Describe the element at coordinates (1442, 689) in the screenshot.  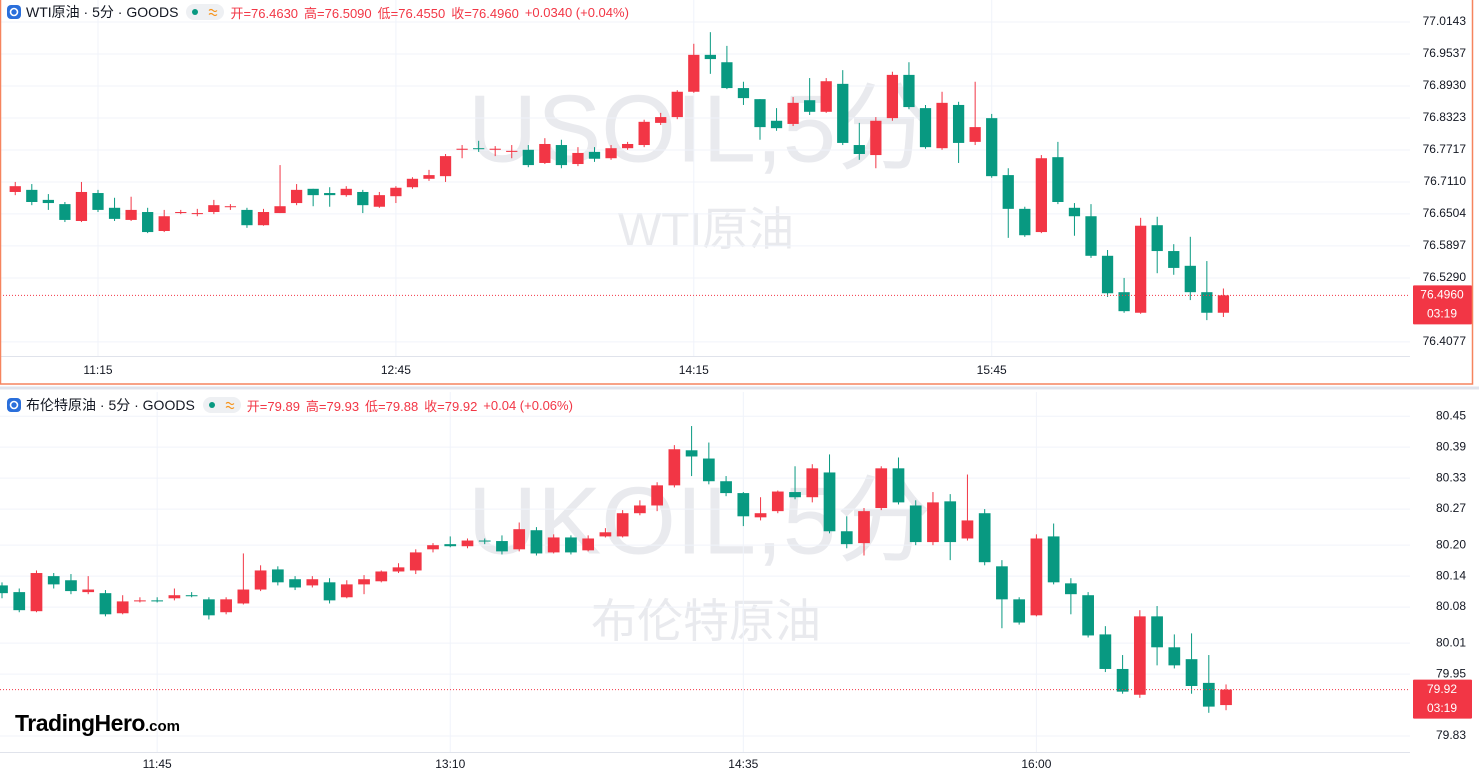
I see `last-price-label: 79.92` at that location.